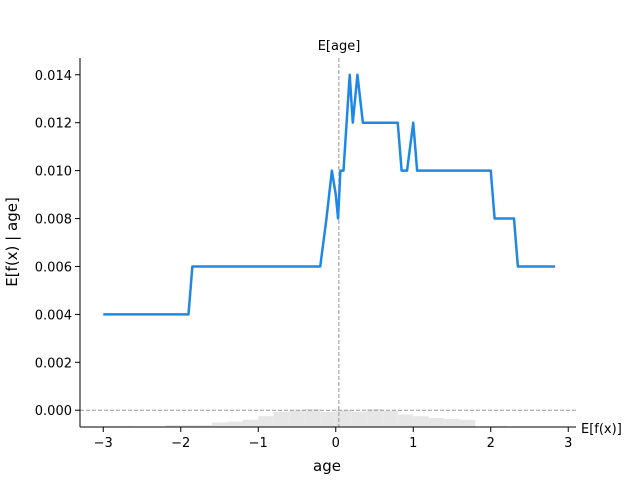 The image size is (640, 480). I want to click on y-axis-label: E[f(x) | age], so click(12, 242).